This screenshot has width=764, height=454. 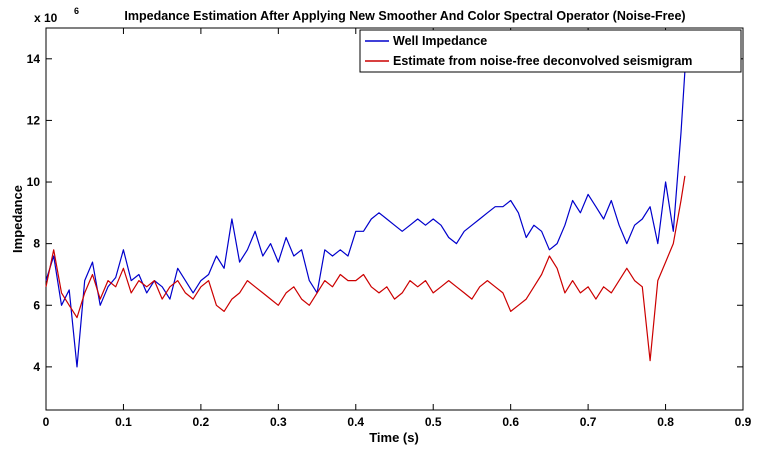 I want to click on x-tick-label: 0.2, so click(x=201, y=422).